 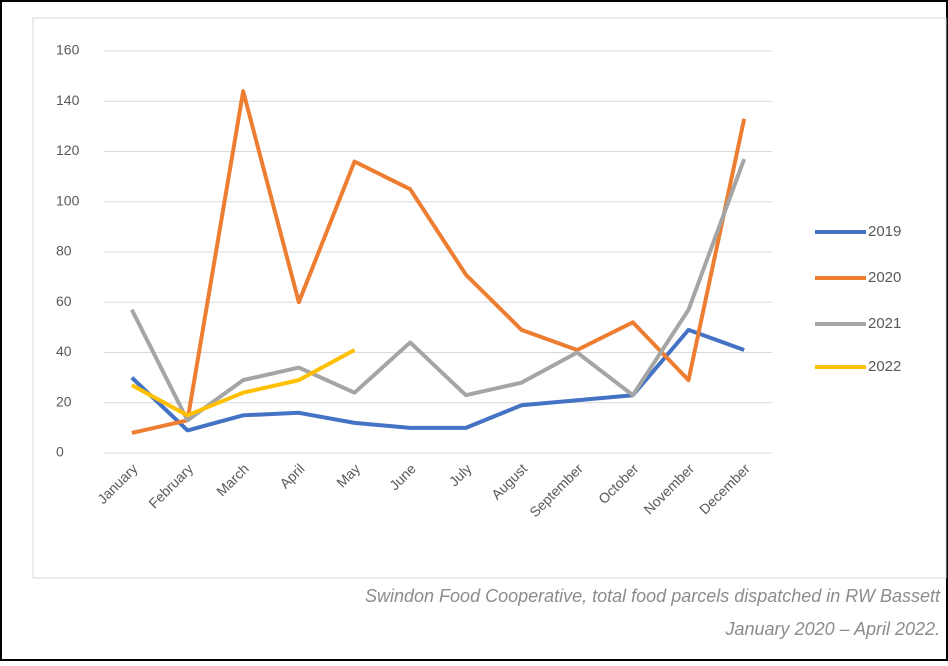 What do you see at coordinates (64, 301) in the screenshot?
I see `y-tick-label: 60` at bounding box center [64, 301].